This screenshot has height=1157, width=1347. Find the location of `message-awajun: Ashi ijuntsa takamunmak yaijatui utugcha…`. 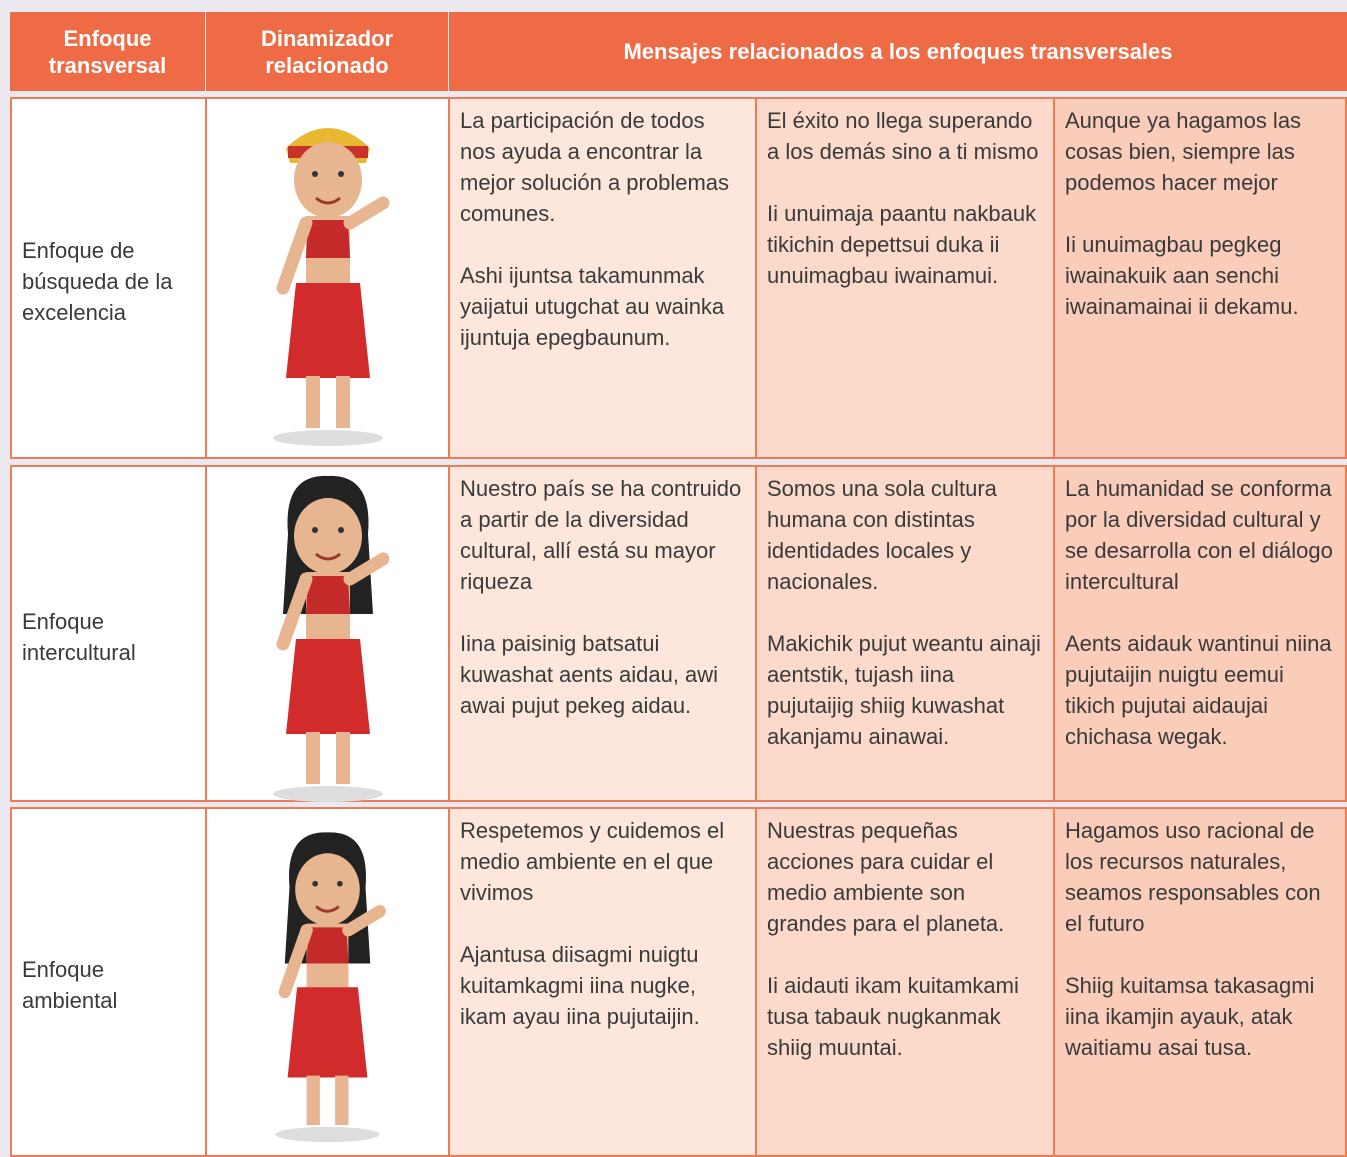

message-awajun: Ashi ijuntsa takamunmak yaijatui utugcha… is located at coordinates (592, 306).